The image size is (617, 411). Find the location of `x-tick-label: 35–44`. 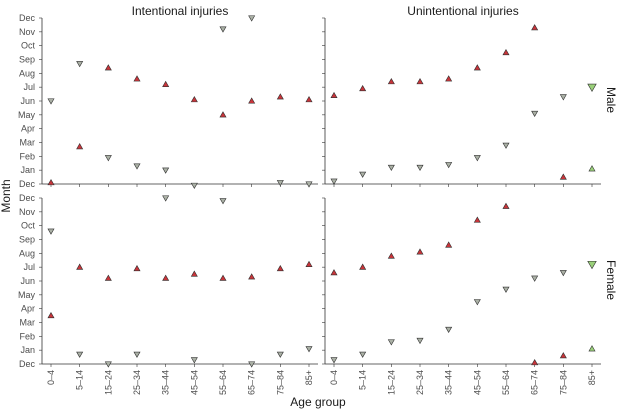

x-tick-label: 35–44 is located at coordinates (166, 382).